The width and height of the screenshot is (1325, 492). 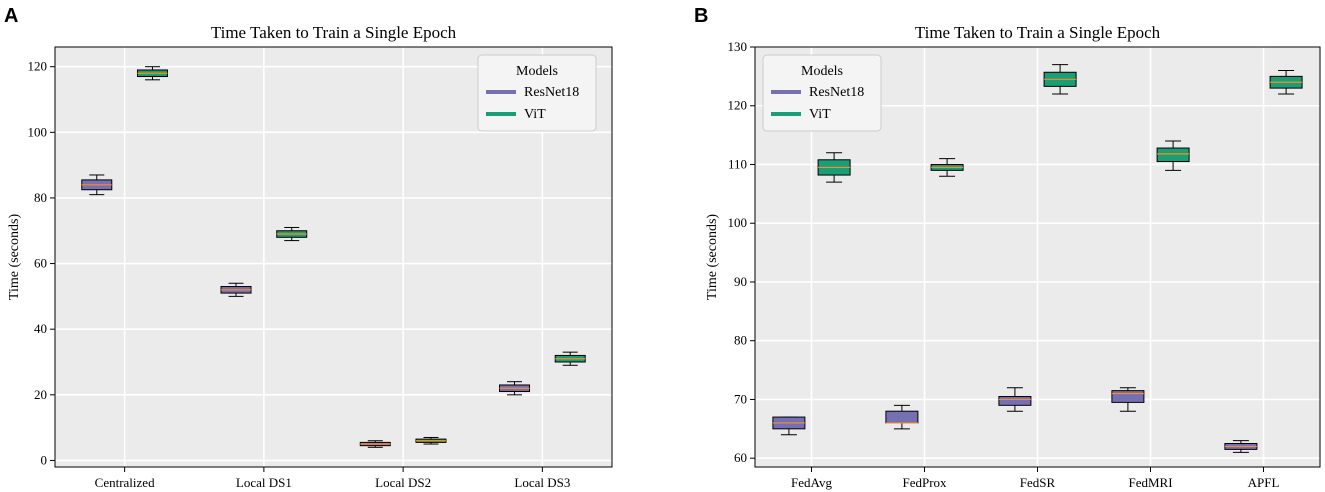 I want to click on box-resnet18-local-ds1, so click(x=236, y=289).